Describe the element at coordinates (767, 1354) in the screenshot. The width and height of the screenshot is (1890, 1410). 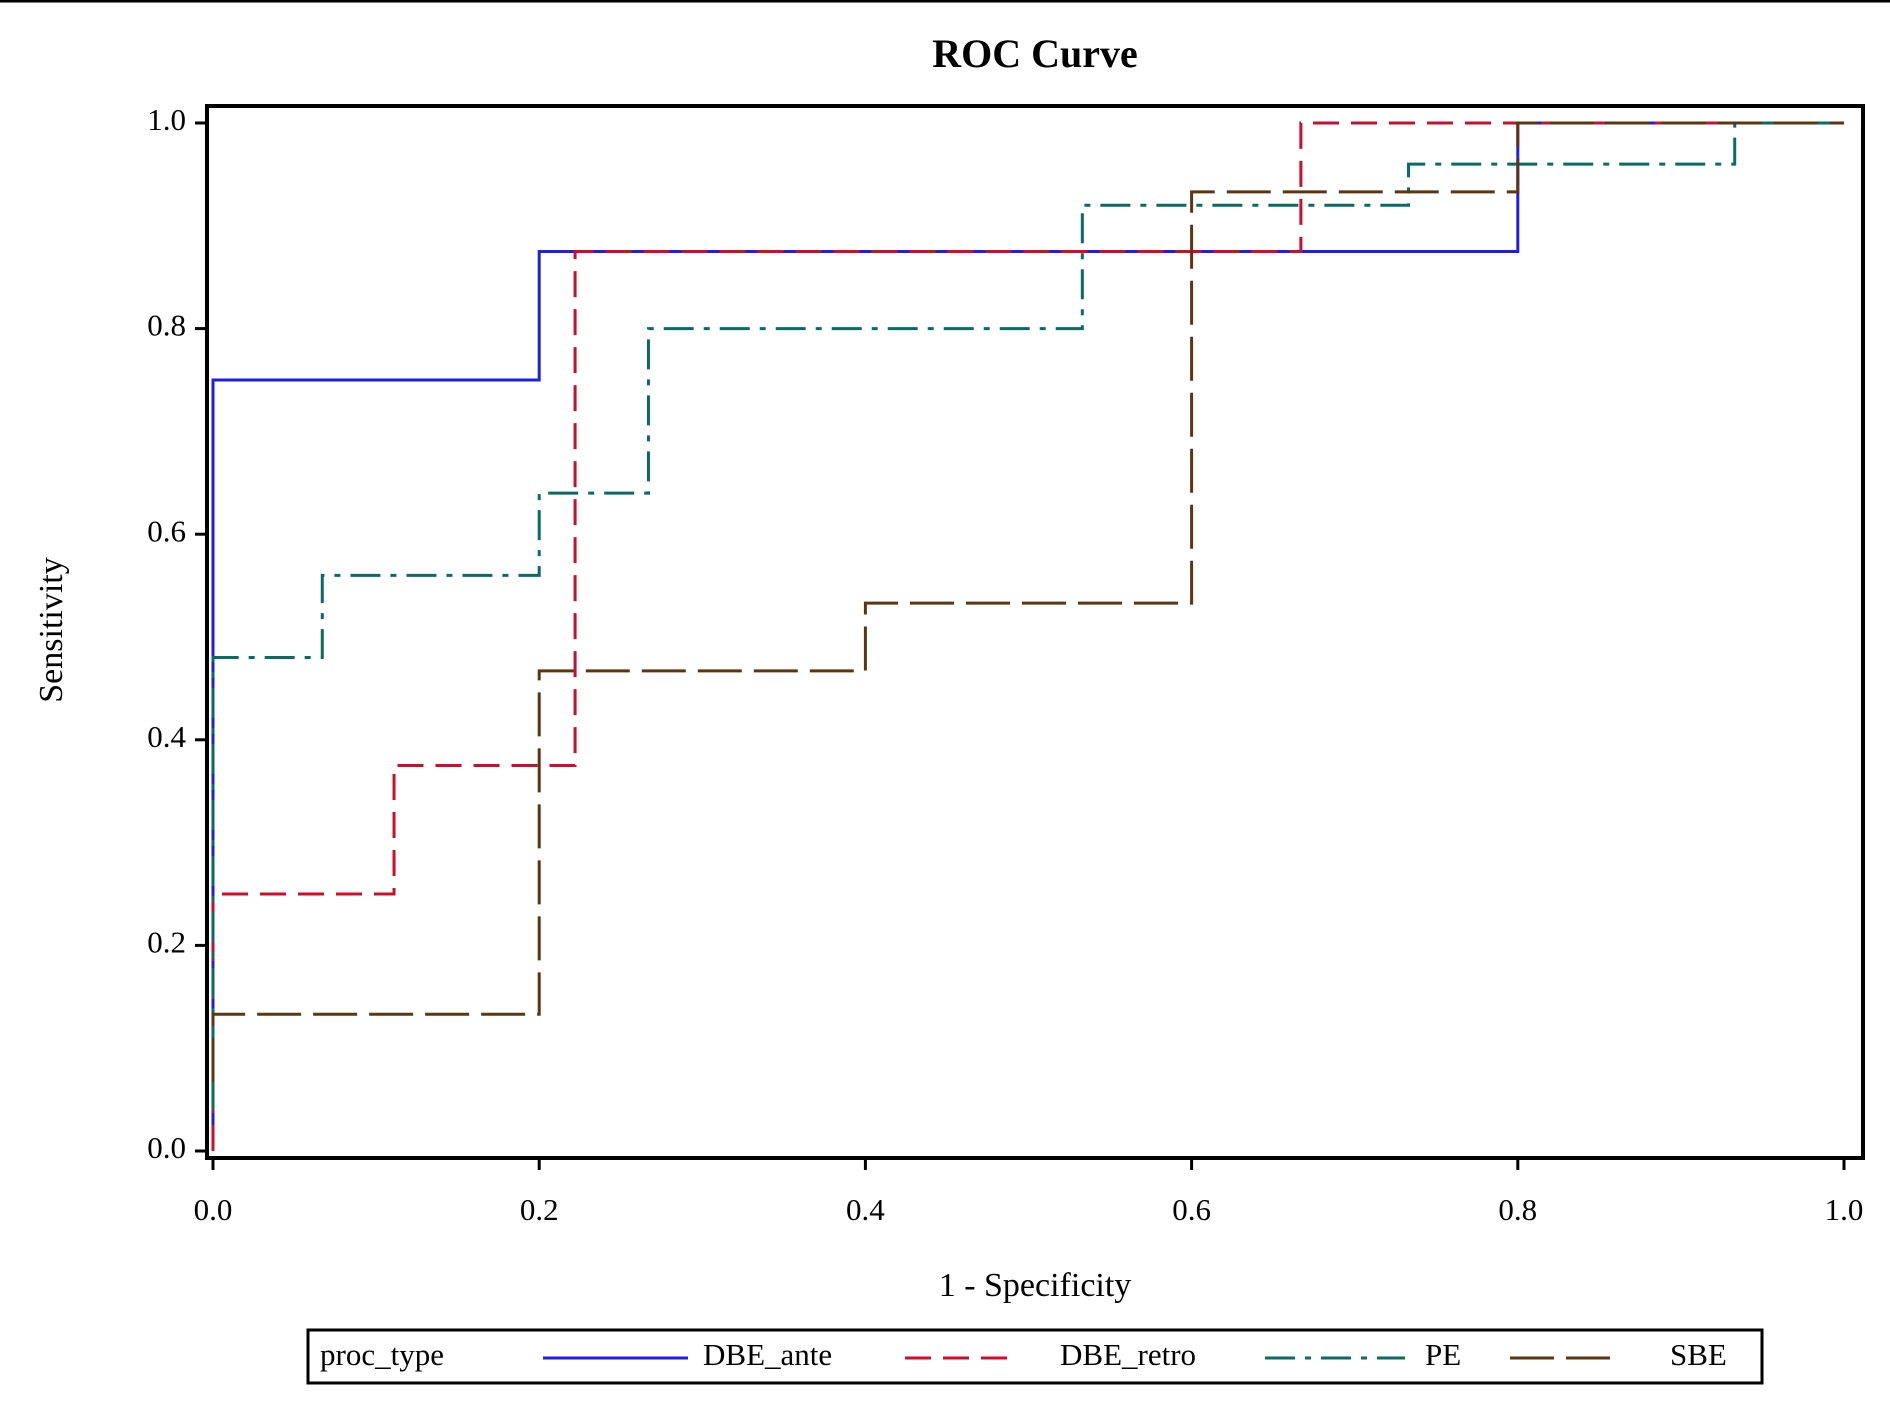
I see `legend-label: DBE_ante` at that location.